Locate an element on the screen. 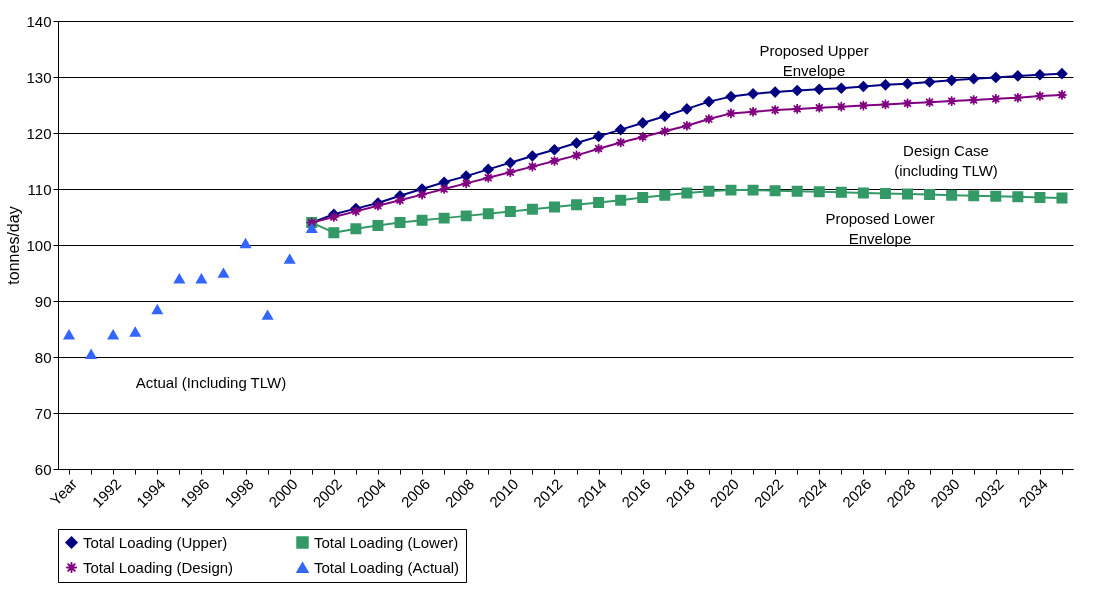 This screenshot has height=605, width=1106. legend-label: Total Loading (Lower) is located at coordinates (386, 542).